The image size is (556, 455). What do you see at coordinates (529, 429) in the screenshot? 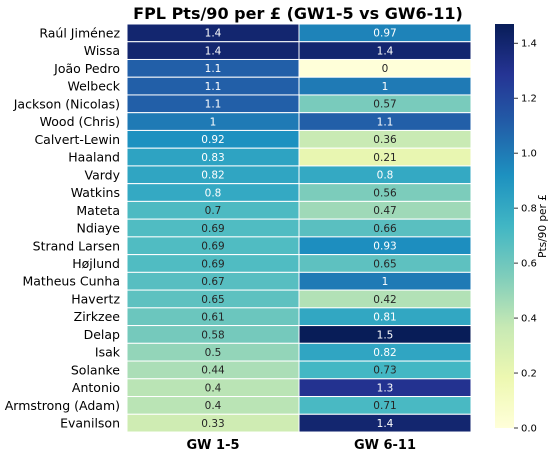
I see `colorbar-tick-label: 0.0` at bounding box center [529, 429].